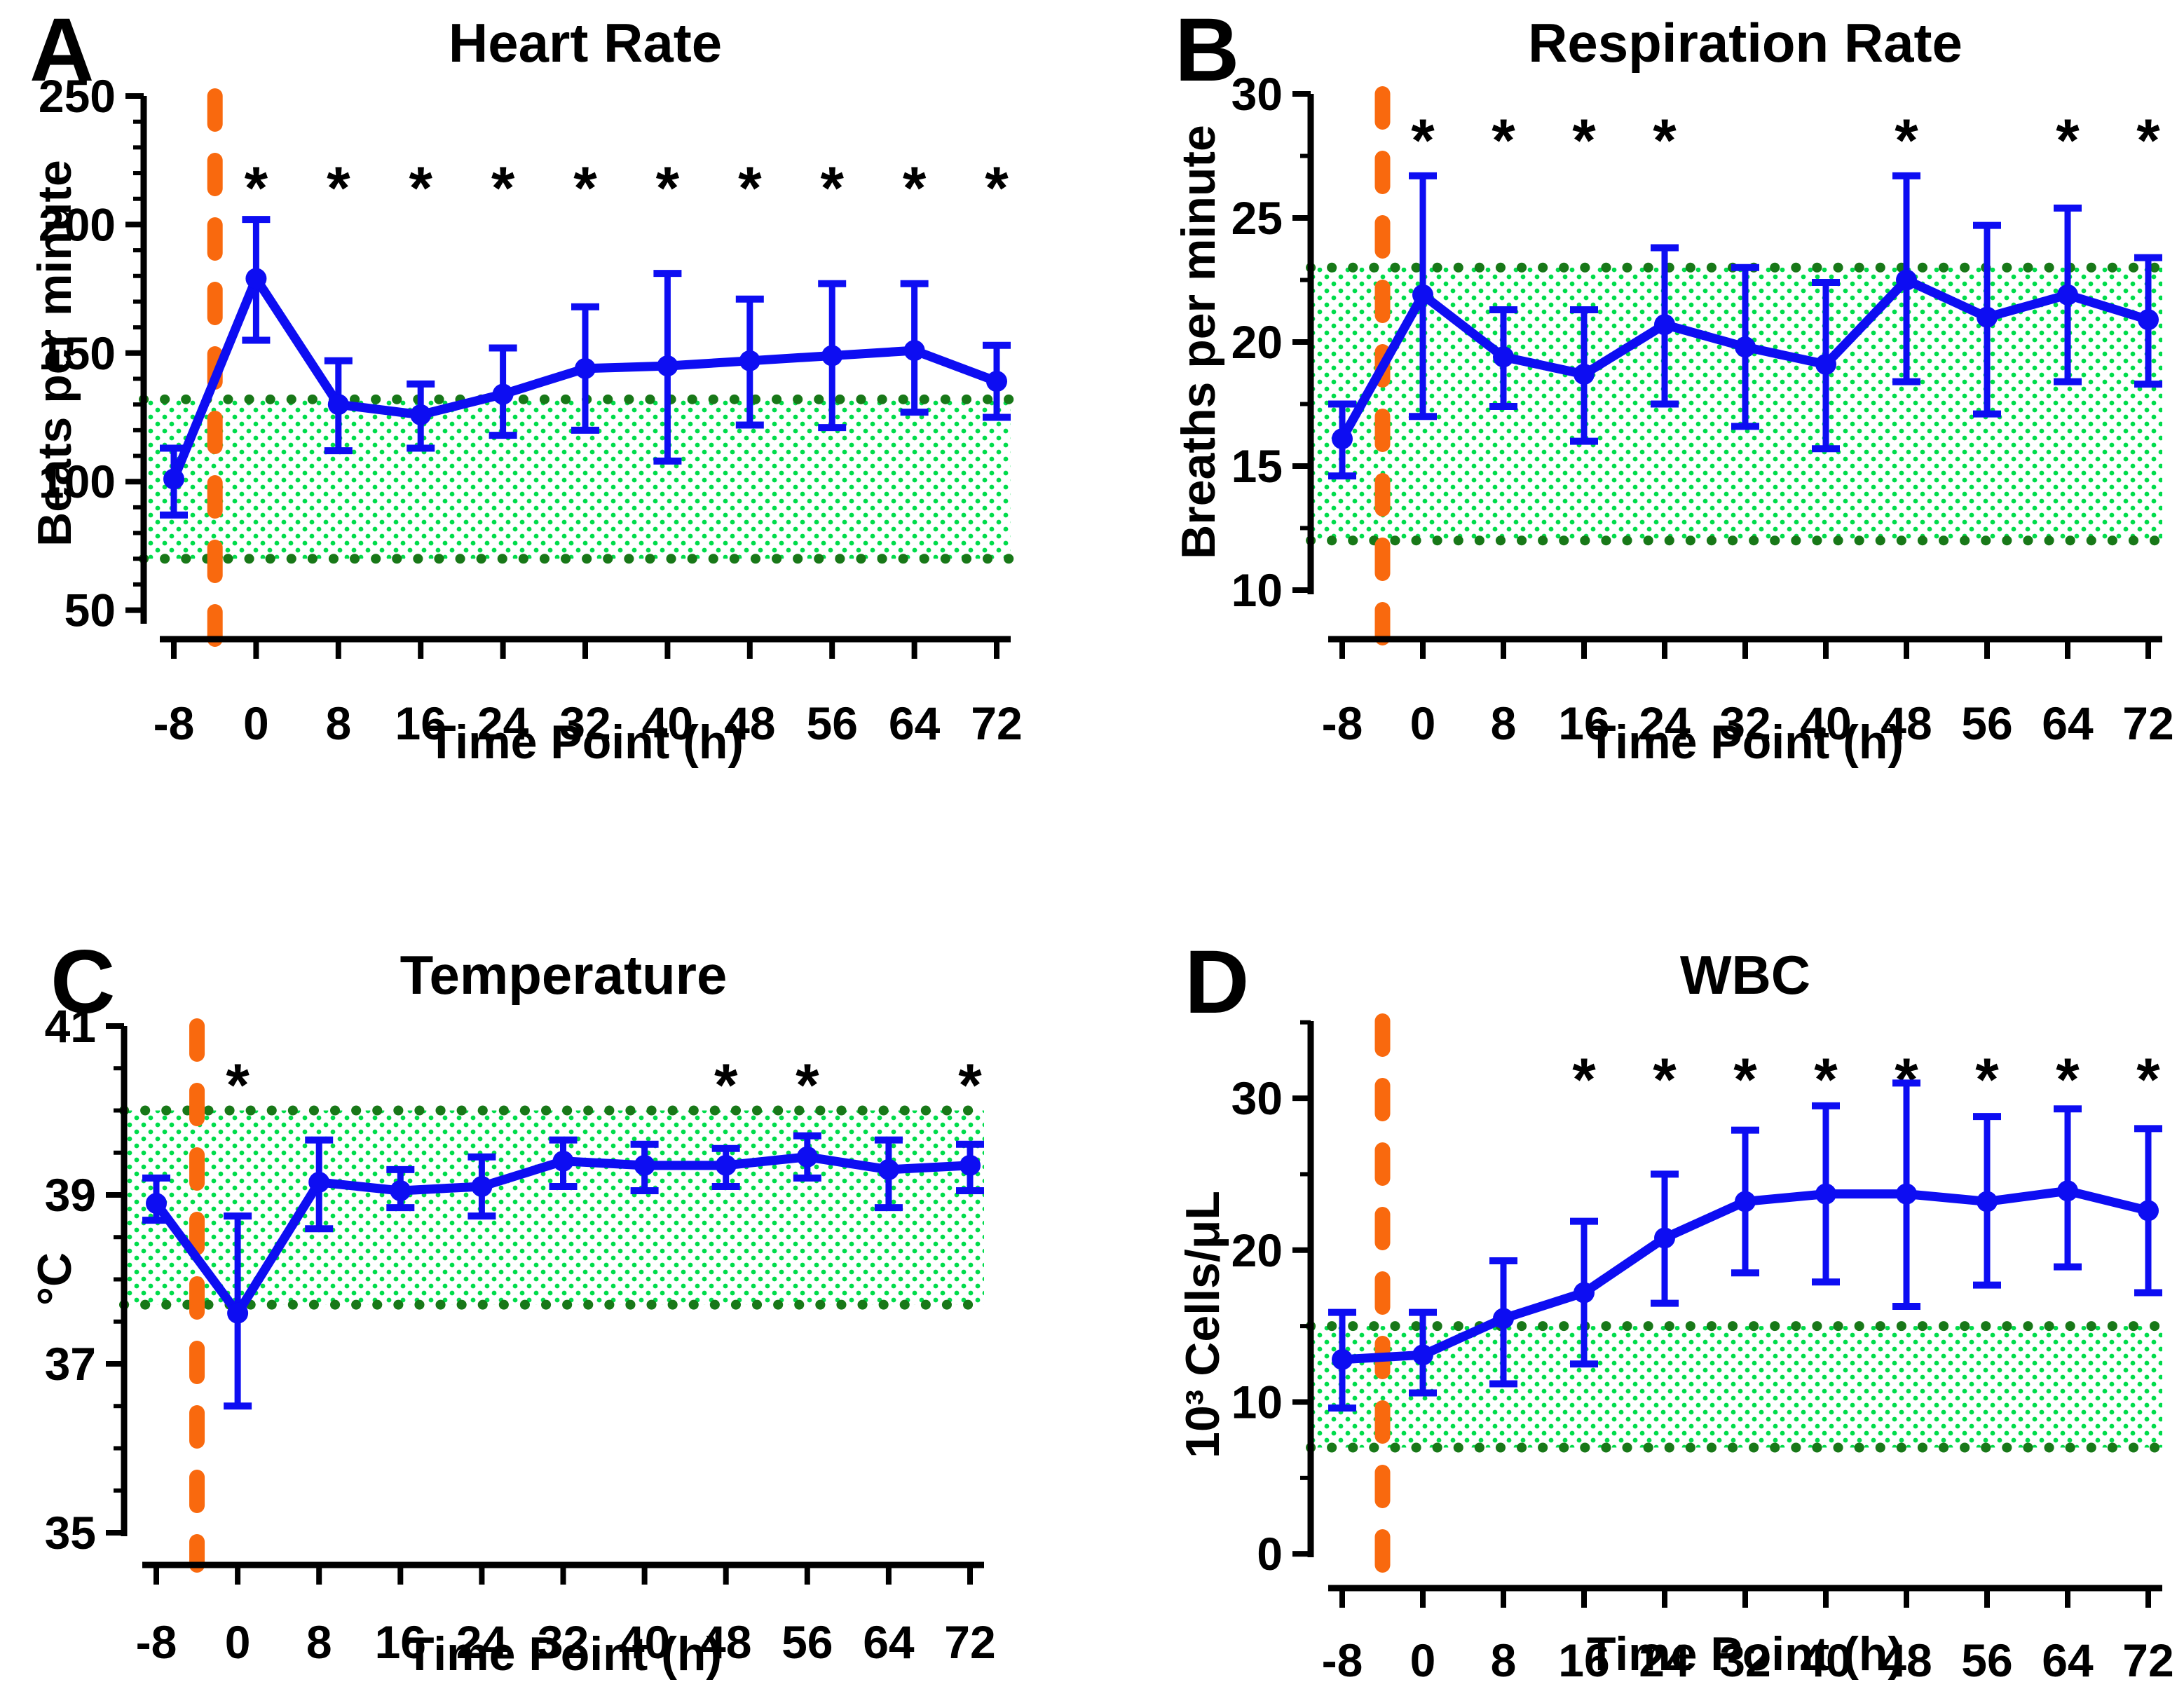 The width and height of the screenshot is (2184, 1682). I want to click on svg-text: 35, so click(70, 1533).